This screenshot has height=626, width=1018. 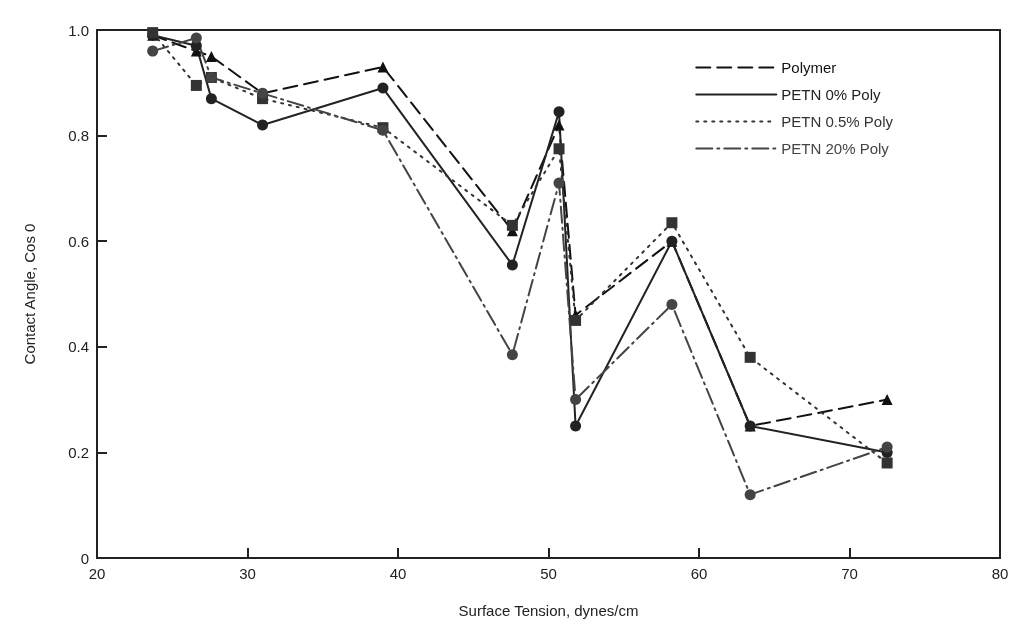 I want to click on text: Polymer, so click(x=809, y=67).